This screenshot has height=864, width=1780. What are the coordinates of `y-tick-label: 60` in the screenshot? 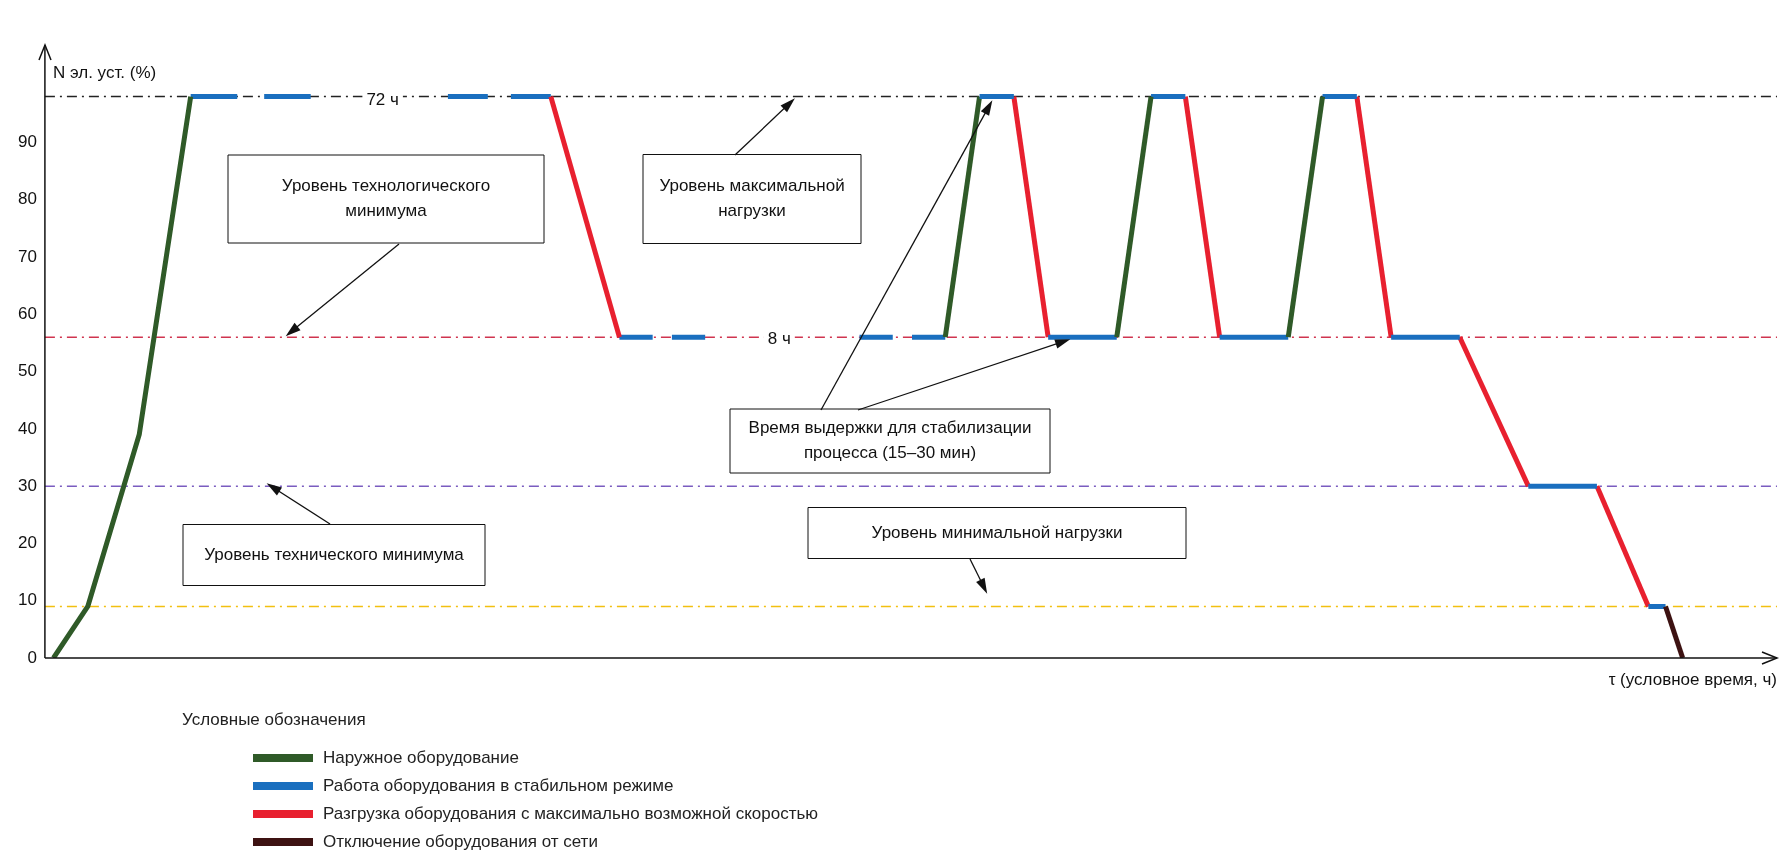 It's located at (27, 313).